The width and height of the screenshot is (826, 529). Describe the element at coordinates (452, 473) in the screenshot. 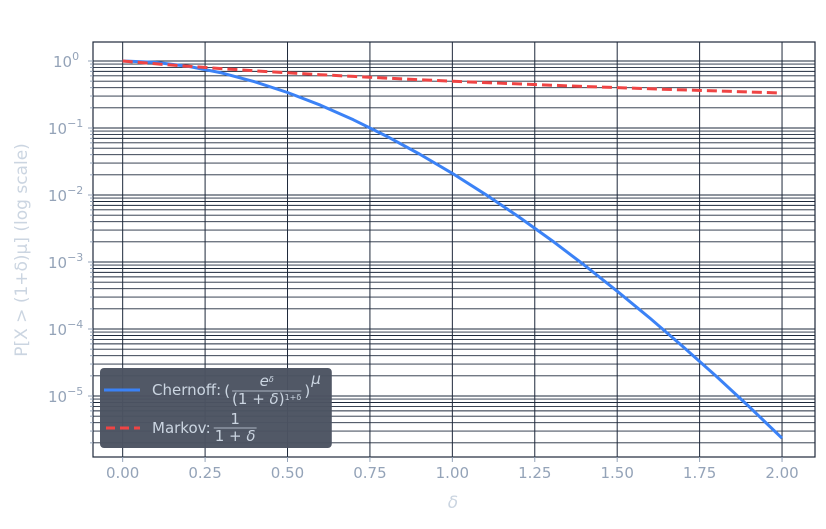

I see `x-tick-label: 1.00` at that location.